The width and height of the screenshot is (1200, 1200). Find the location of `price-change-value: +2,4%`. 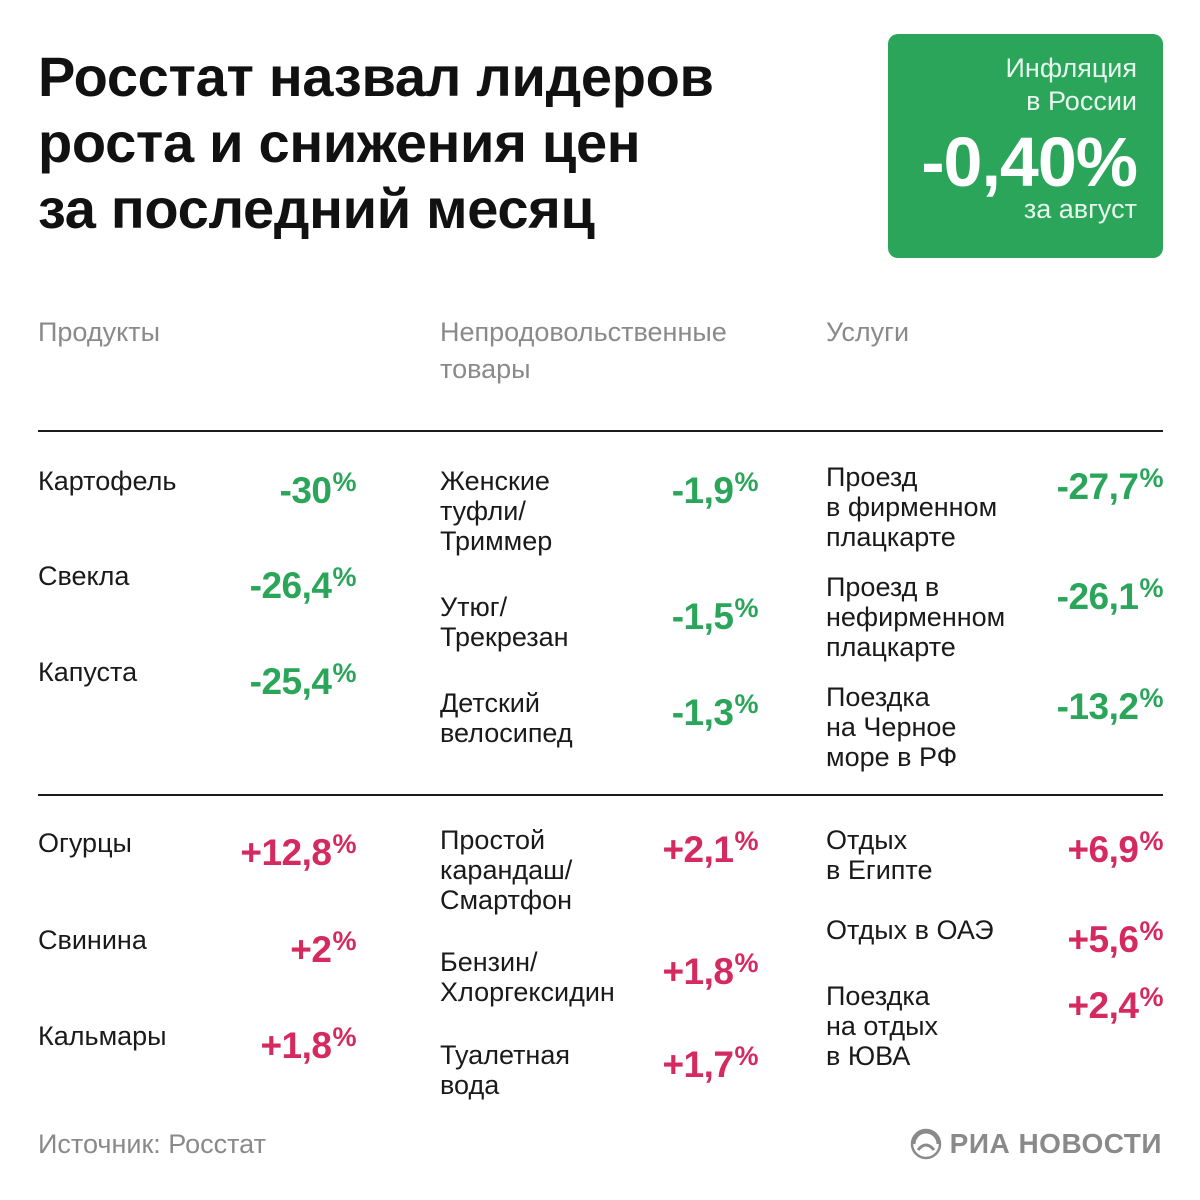

price-change-value: +2,4% is located at coordinates (1115, 1001).